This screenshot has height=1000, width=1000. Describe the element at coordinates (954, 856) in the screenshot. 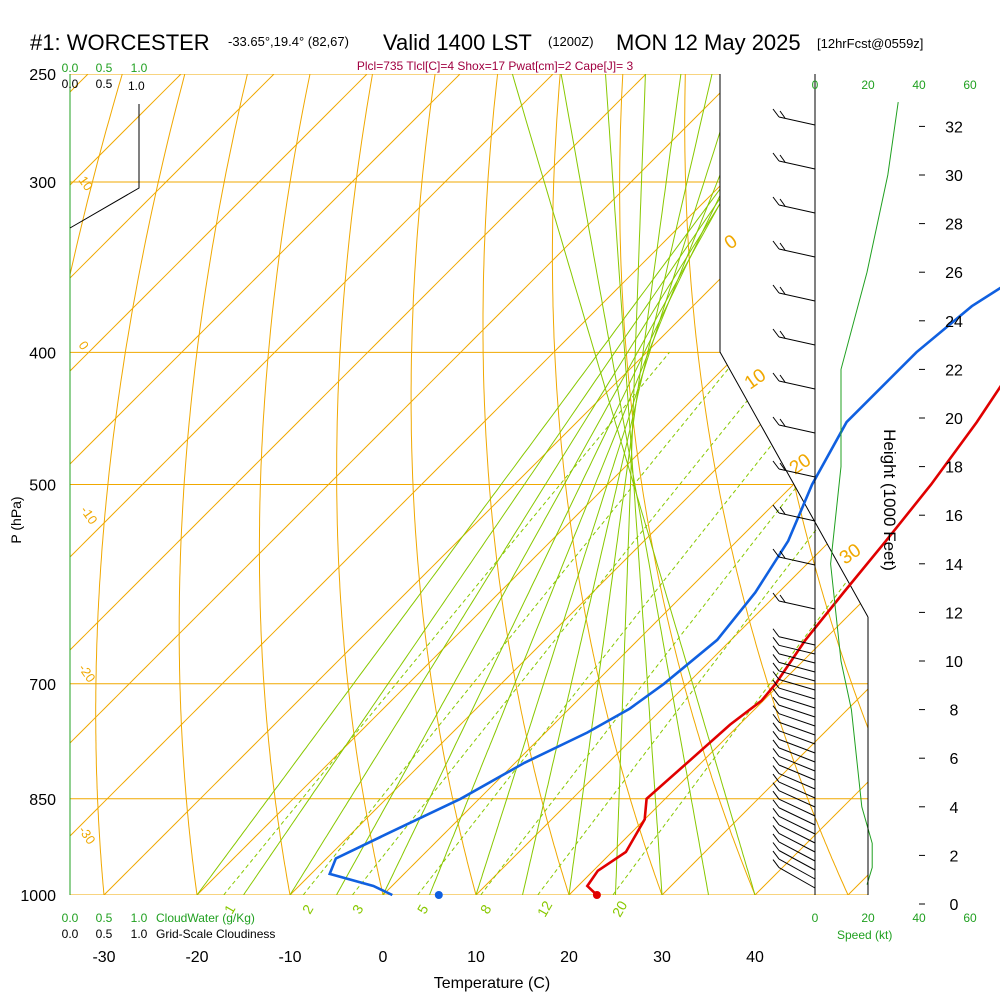

I see `height-tick-label: 2` at that location.